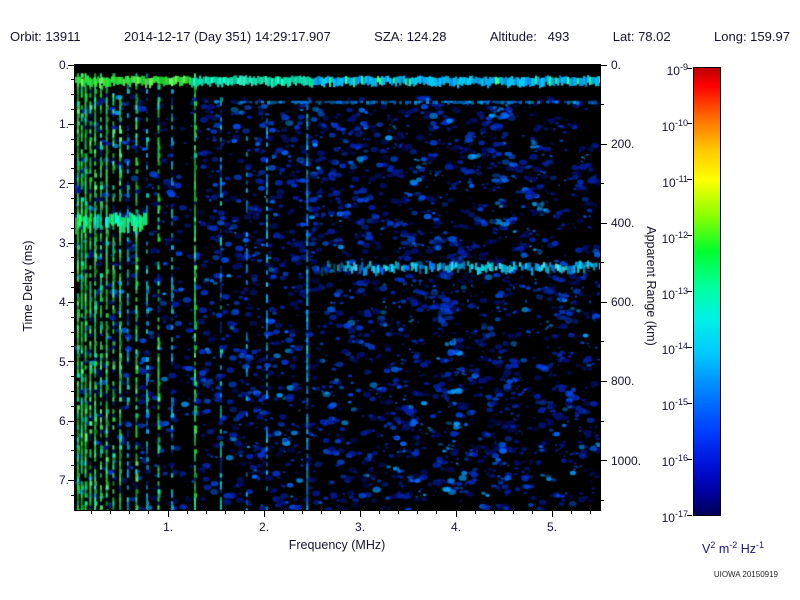 The width and height of the screenshot is (800, 600). What do you see at coordinates (745, 574) in the screenshot?
I see `credit-text: UIOWA 20150919` at bounding box center [745, 574].